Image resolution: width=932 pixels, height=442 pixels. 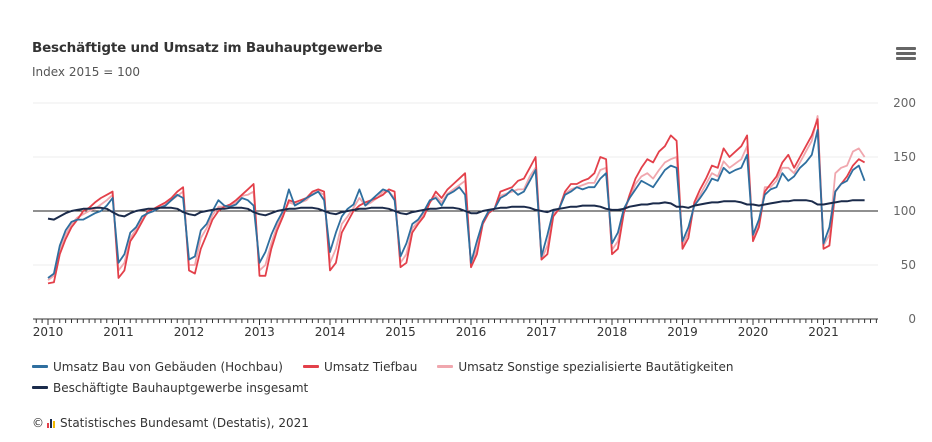 I want to click on x-tick-label: 2016, so click(x=471, y=332).